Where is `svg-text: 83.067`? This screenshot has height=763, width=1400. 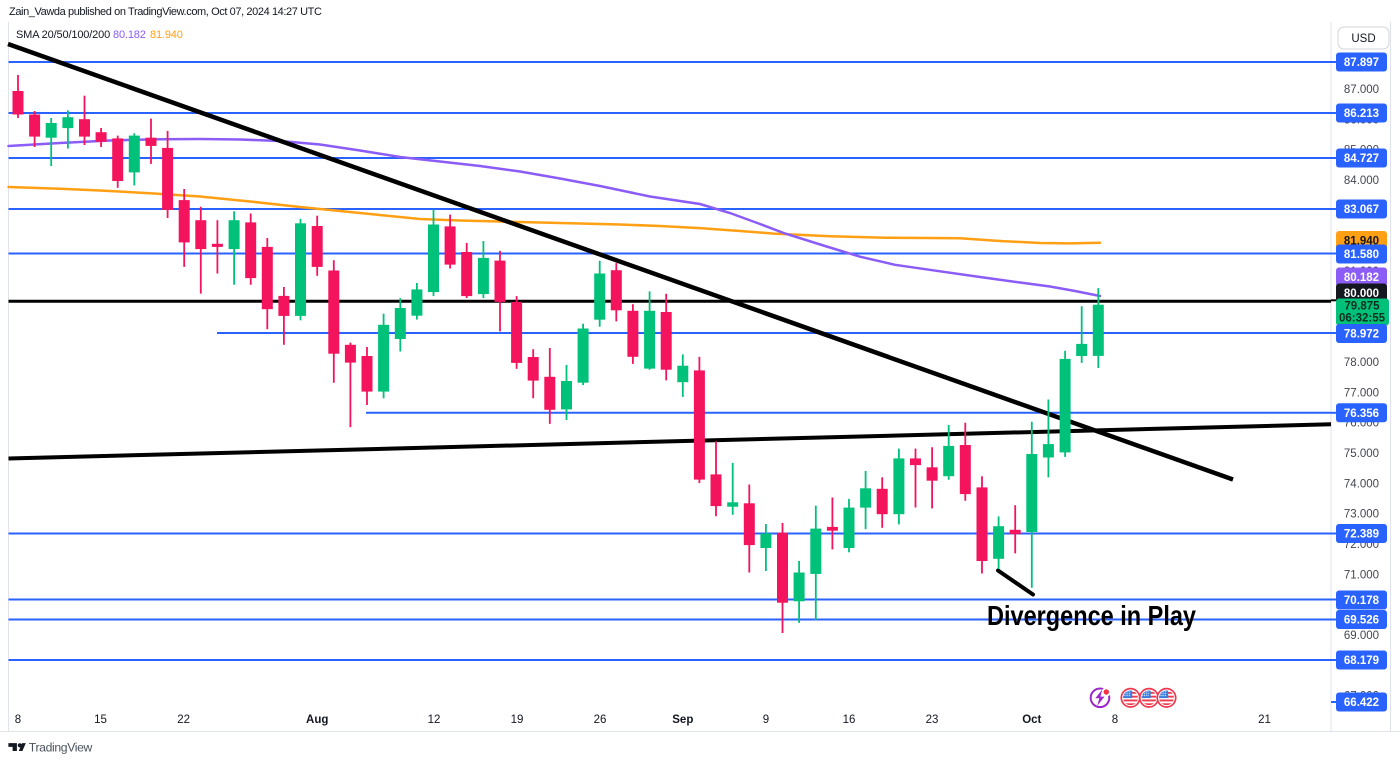 svg-text: 83.067 is located at coordinates (1361, 210).